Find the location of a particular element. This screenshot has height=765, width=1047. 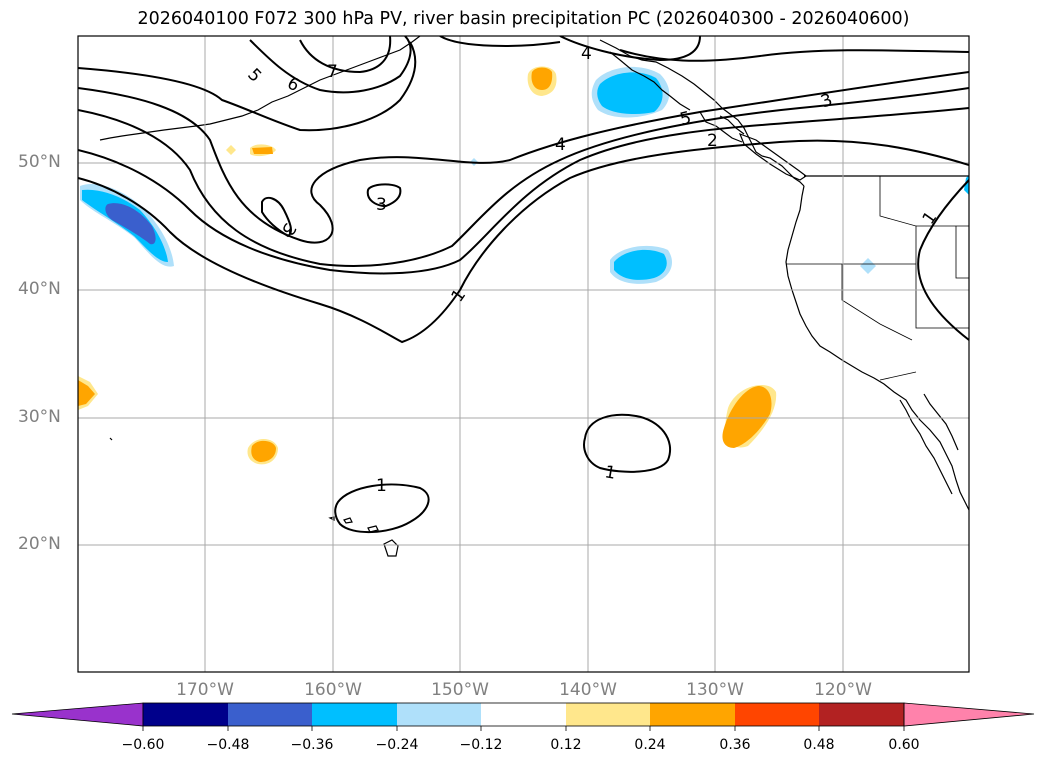

colorbar-tick-label: 0.24 is located at coordinates (650, 745).